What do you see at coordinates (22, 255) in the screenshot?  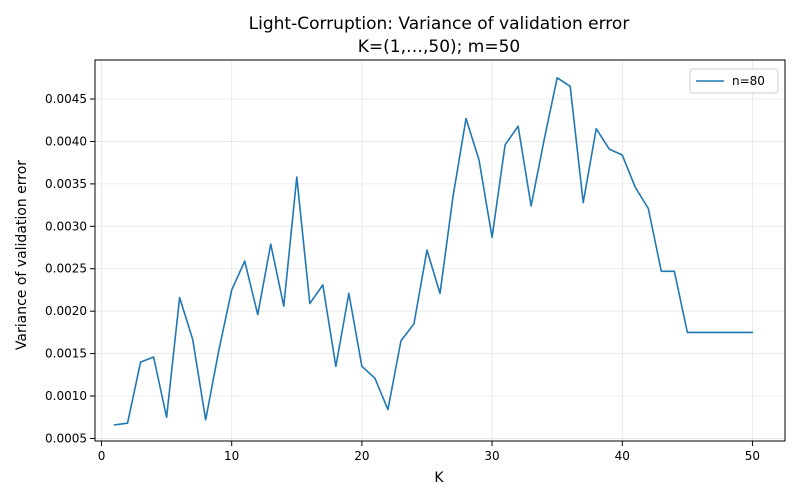 I see `y-axis-label: Variance of validation error` at bounding box center [22, 255].